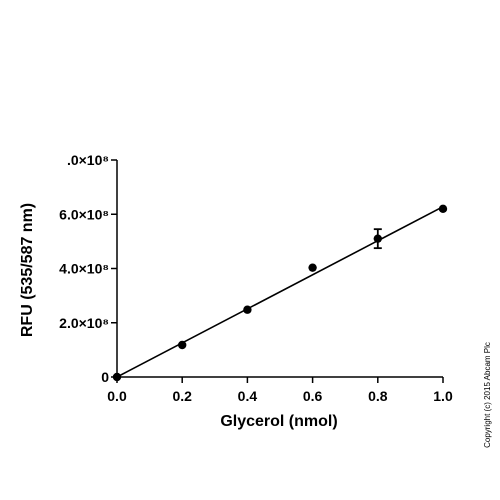  Describe the element at coordinates (313, 396) in the screenshot. I see `x-tick-label: 0.6` at that location.